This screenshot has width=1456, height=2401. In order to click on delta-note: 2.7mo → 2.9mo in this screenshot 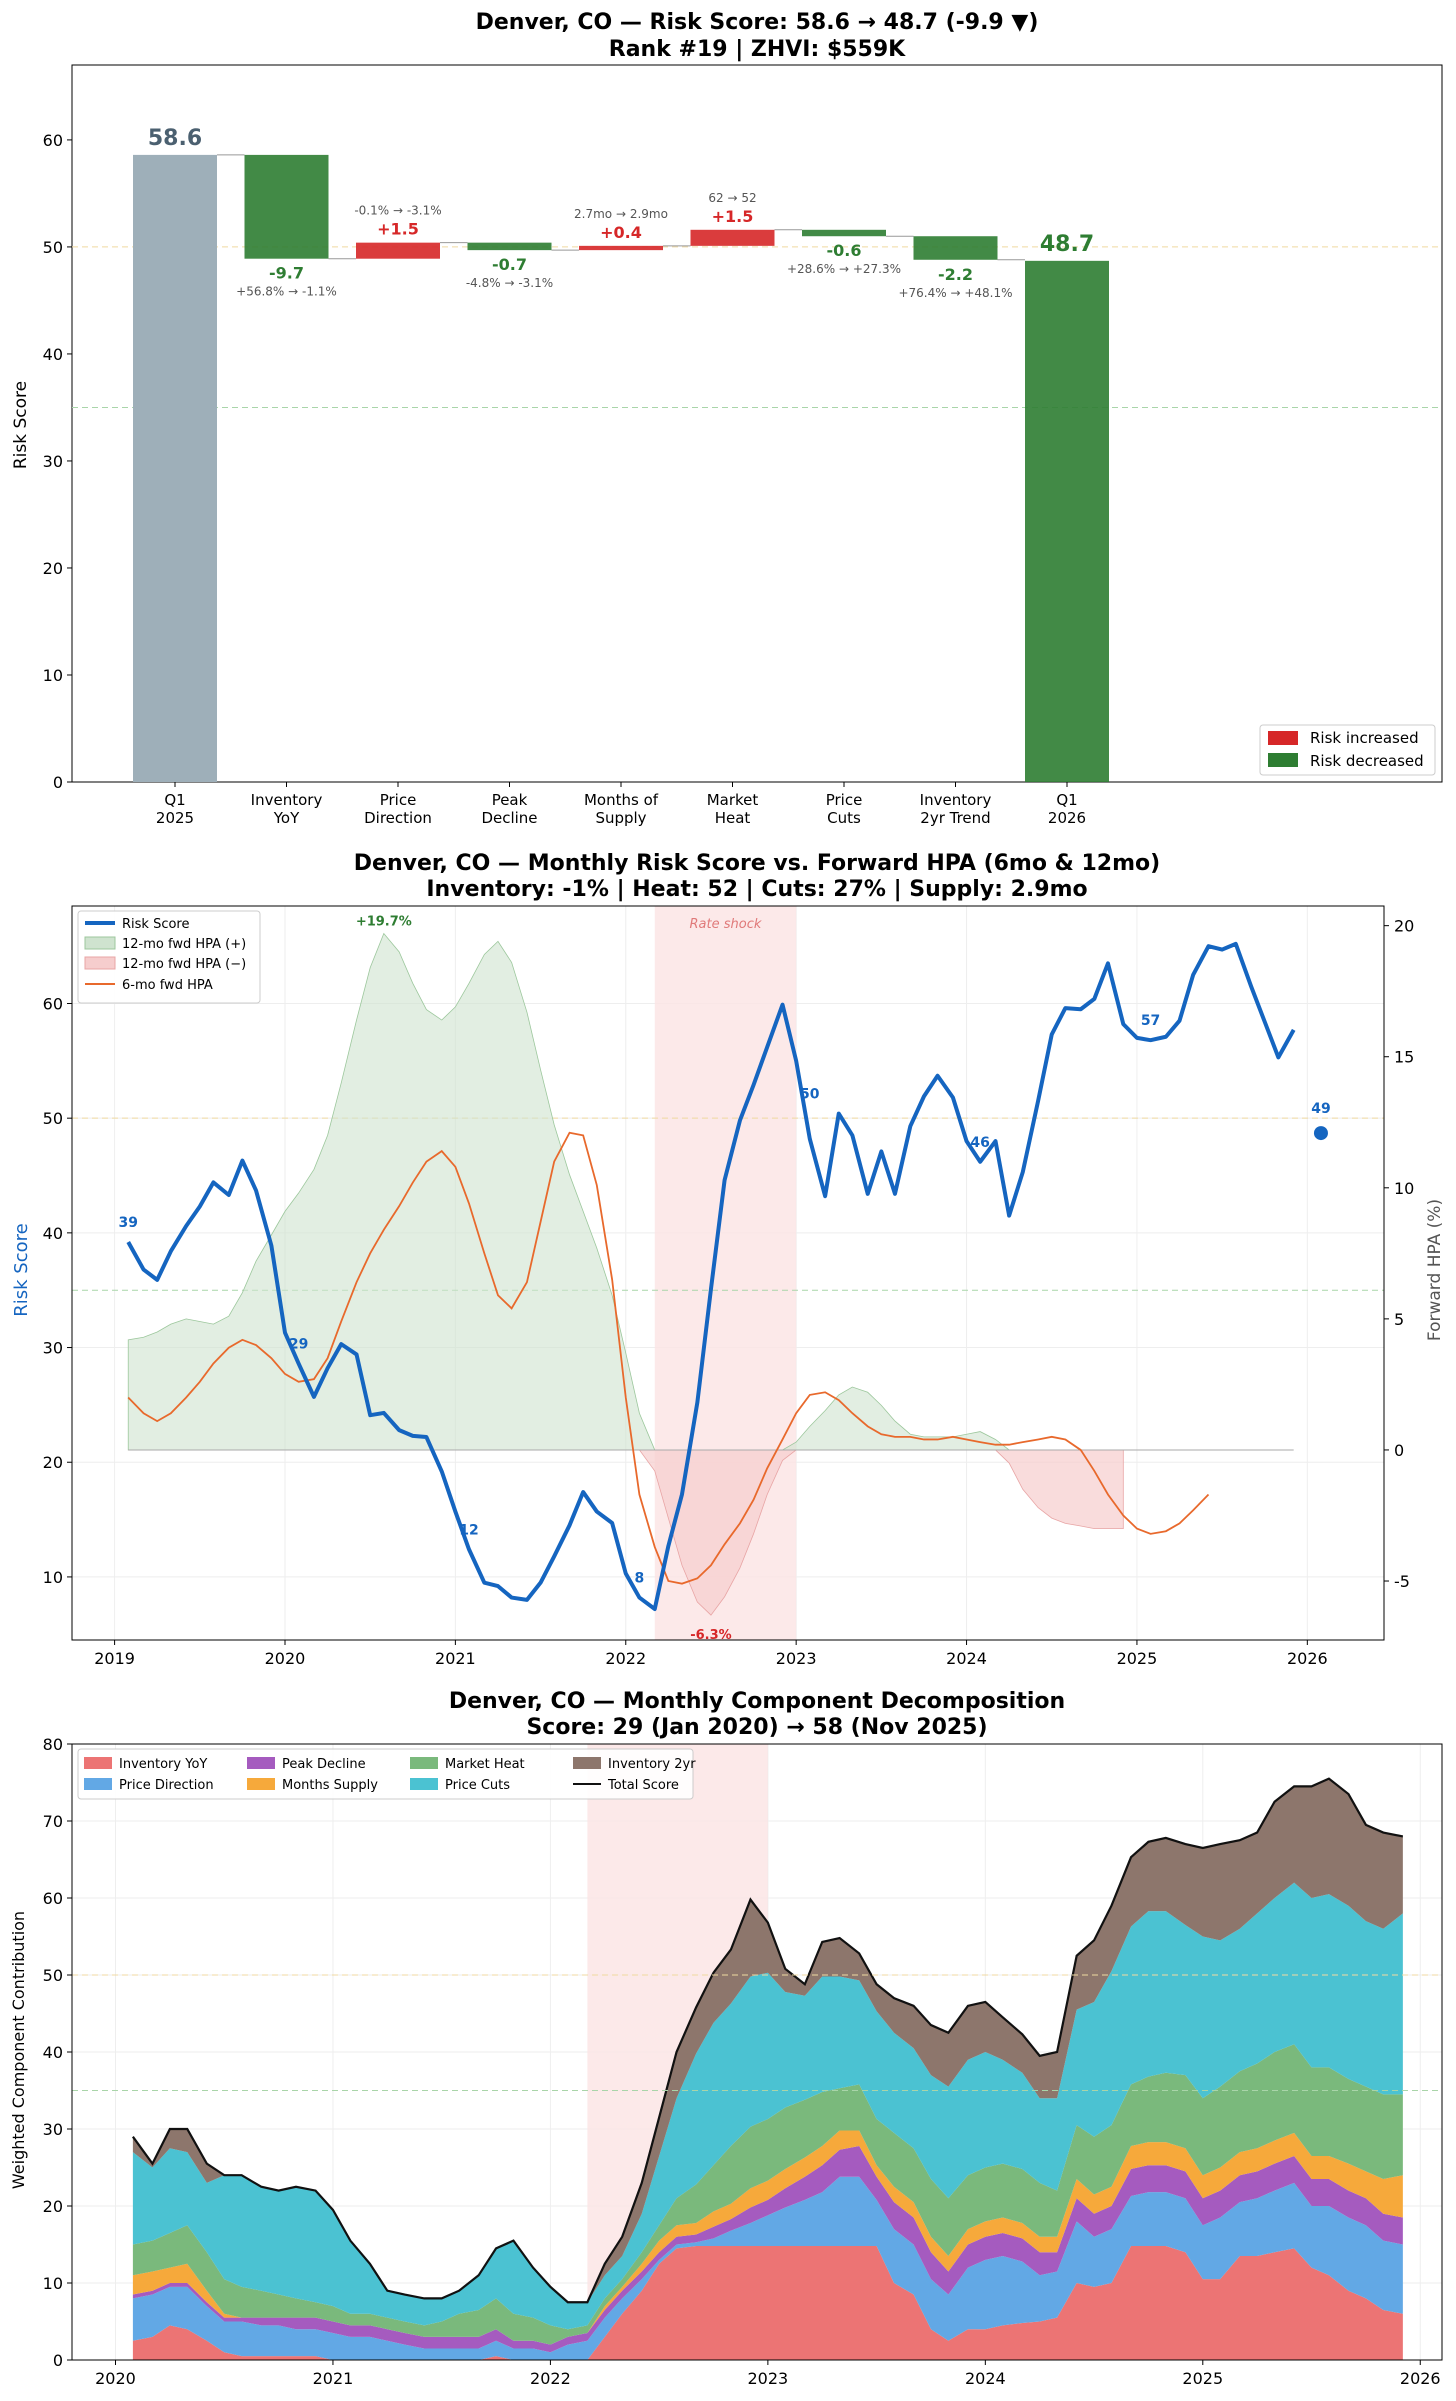, I will do `click(621, 214)`.